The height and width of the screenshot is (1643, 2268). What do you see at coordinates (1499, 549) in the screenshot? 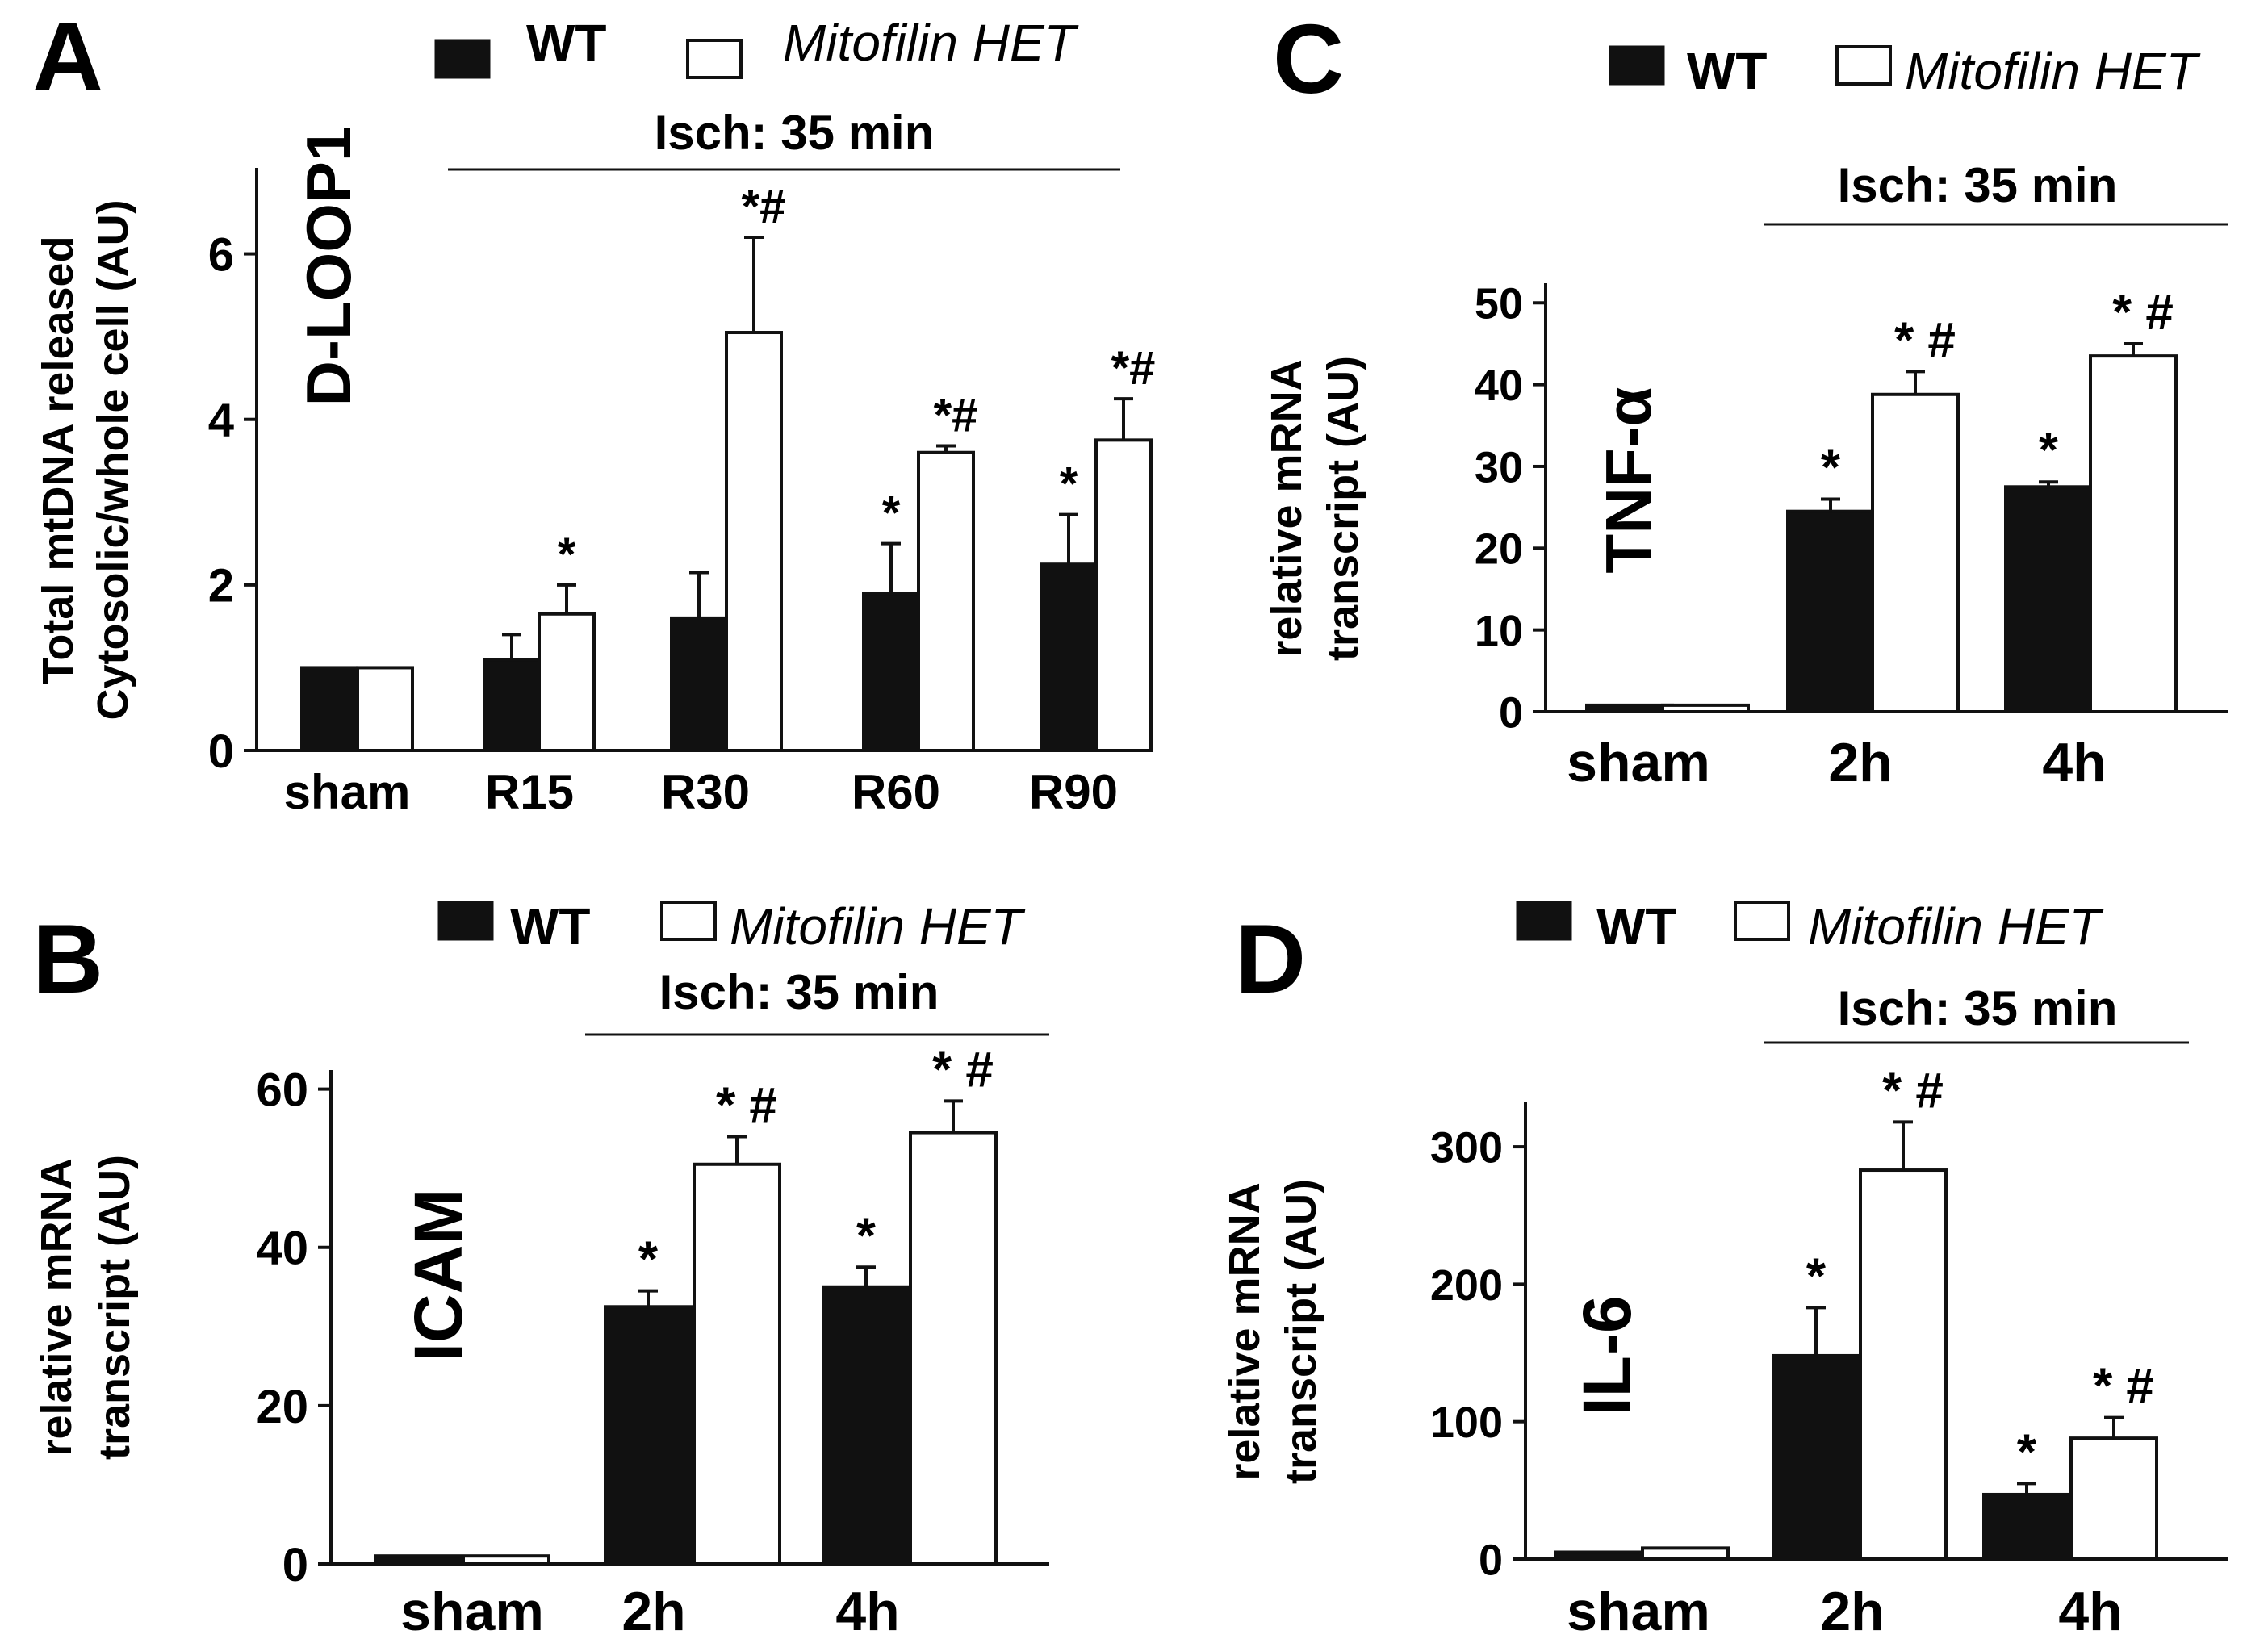
I see `y-tick-label: 20` at bounding box center [1499, 549].